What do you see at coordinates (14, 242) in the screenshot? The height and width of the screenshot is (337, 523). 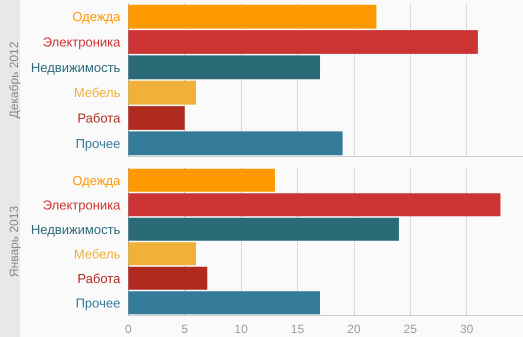 I see `y-axis-title: Январь 2013` at bounding box center [14, 242].